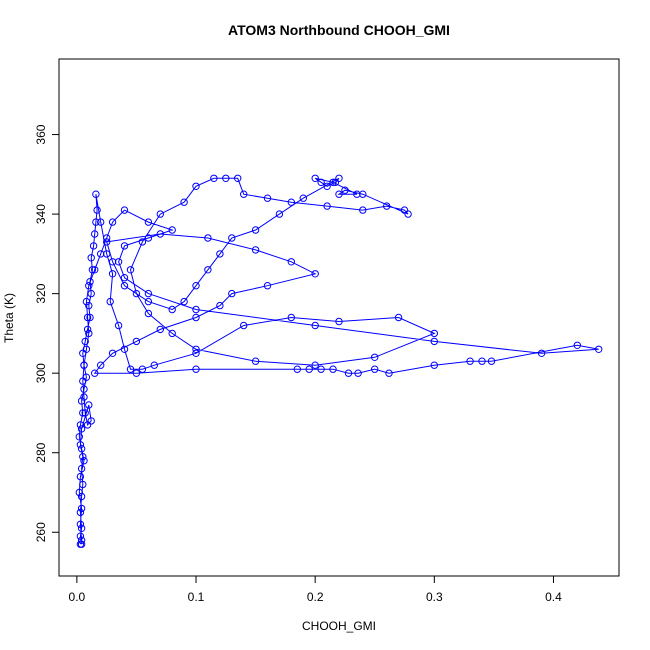  What do you see at coordinates (553, 597) in the screenshot?
I see `x-tick-label: 0.4` at bounding box center [553, 597].